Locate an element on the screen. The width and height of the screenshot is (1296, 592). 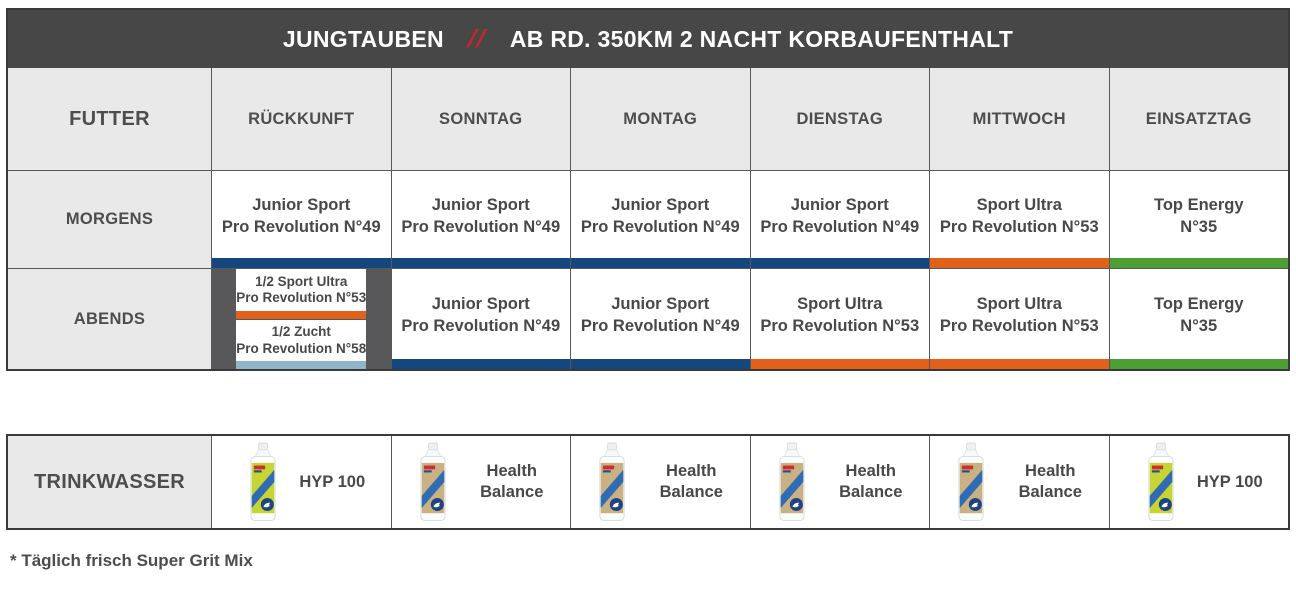
footnote: * Täglich frisch Super Grit Mix is located at coordinates (131, 560).